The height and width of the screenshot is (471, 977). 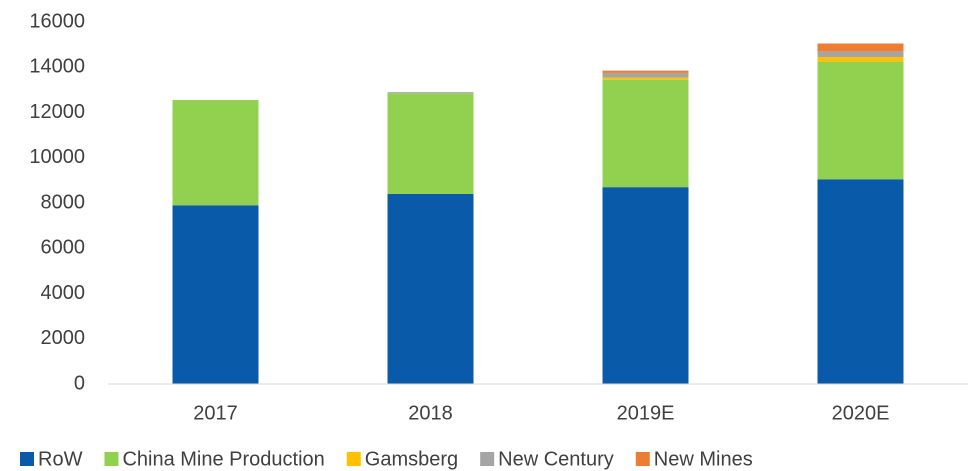 I want to click on y-tick-label: 10000, so click(x=57, y=157).